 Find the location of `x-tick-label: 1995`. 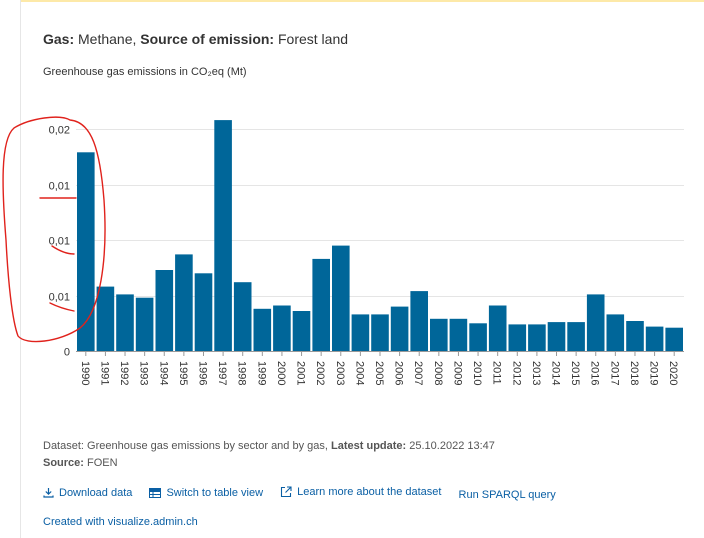

x-tick-label: 1995 is located at coordinates (183, 373).